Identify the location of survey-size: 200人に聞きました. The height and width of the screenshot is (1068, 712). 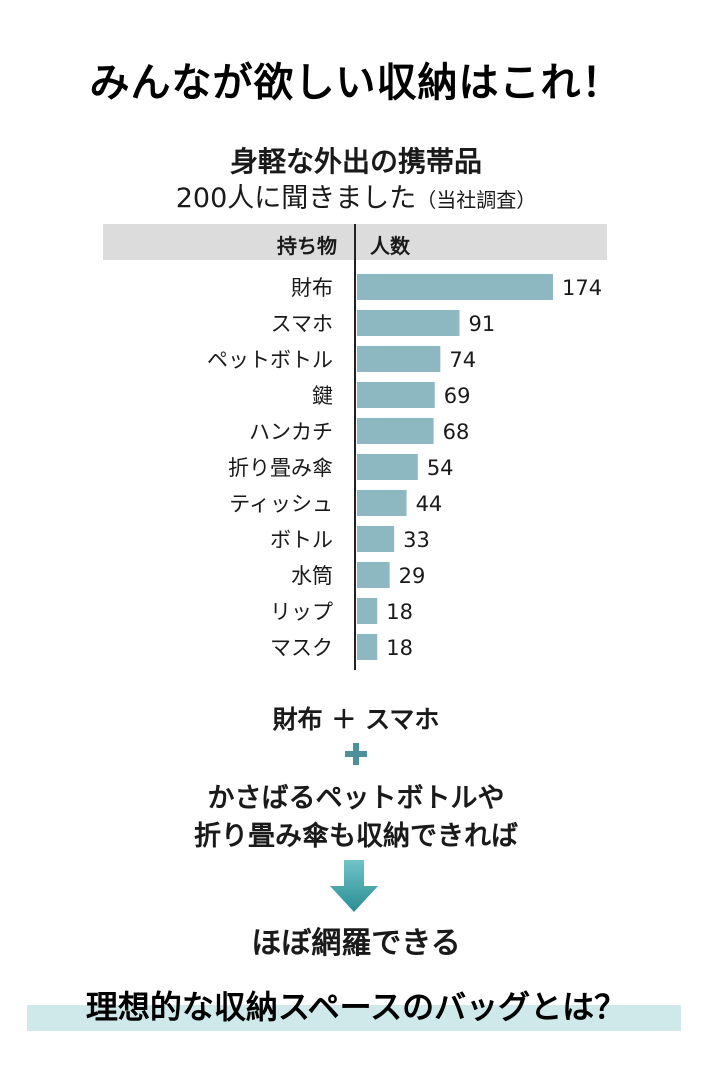
(296, 198).